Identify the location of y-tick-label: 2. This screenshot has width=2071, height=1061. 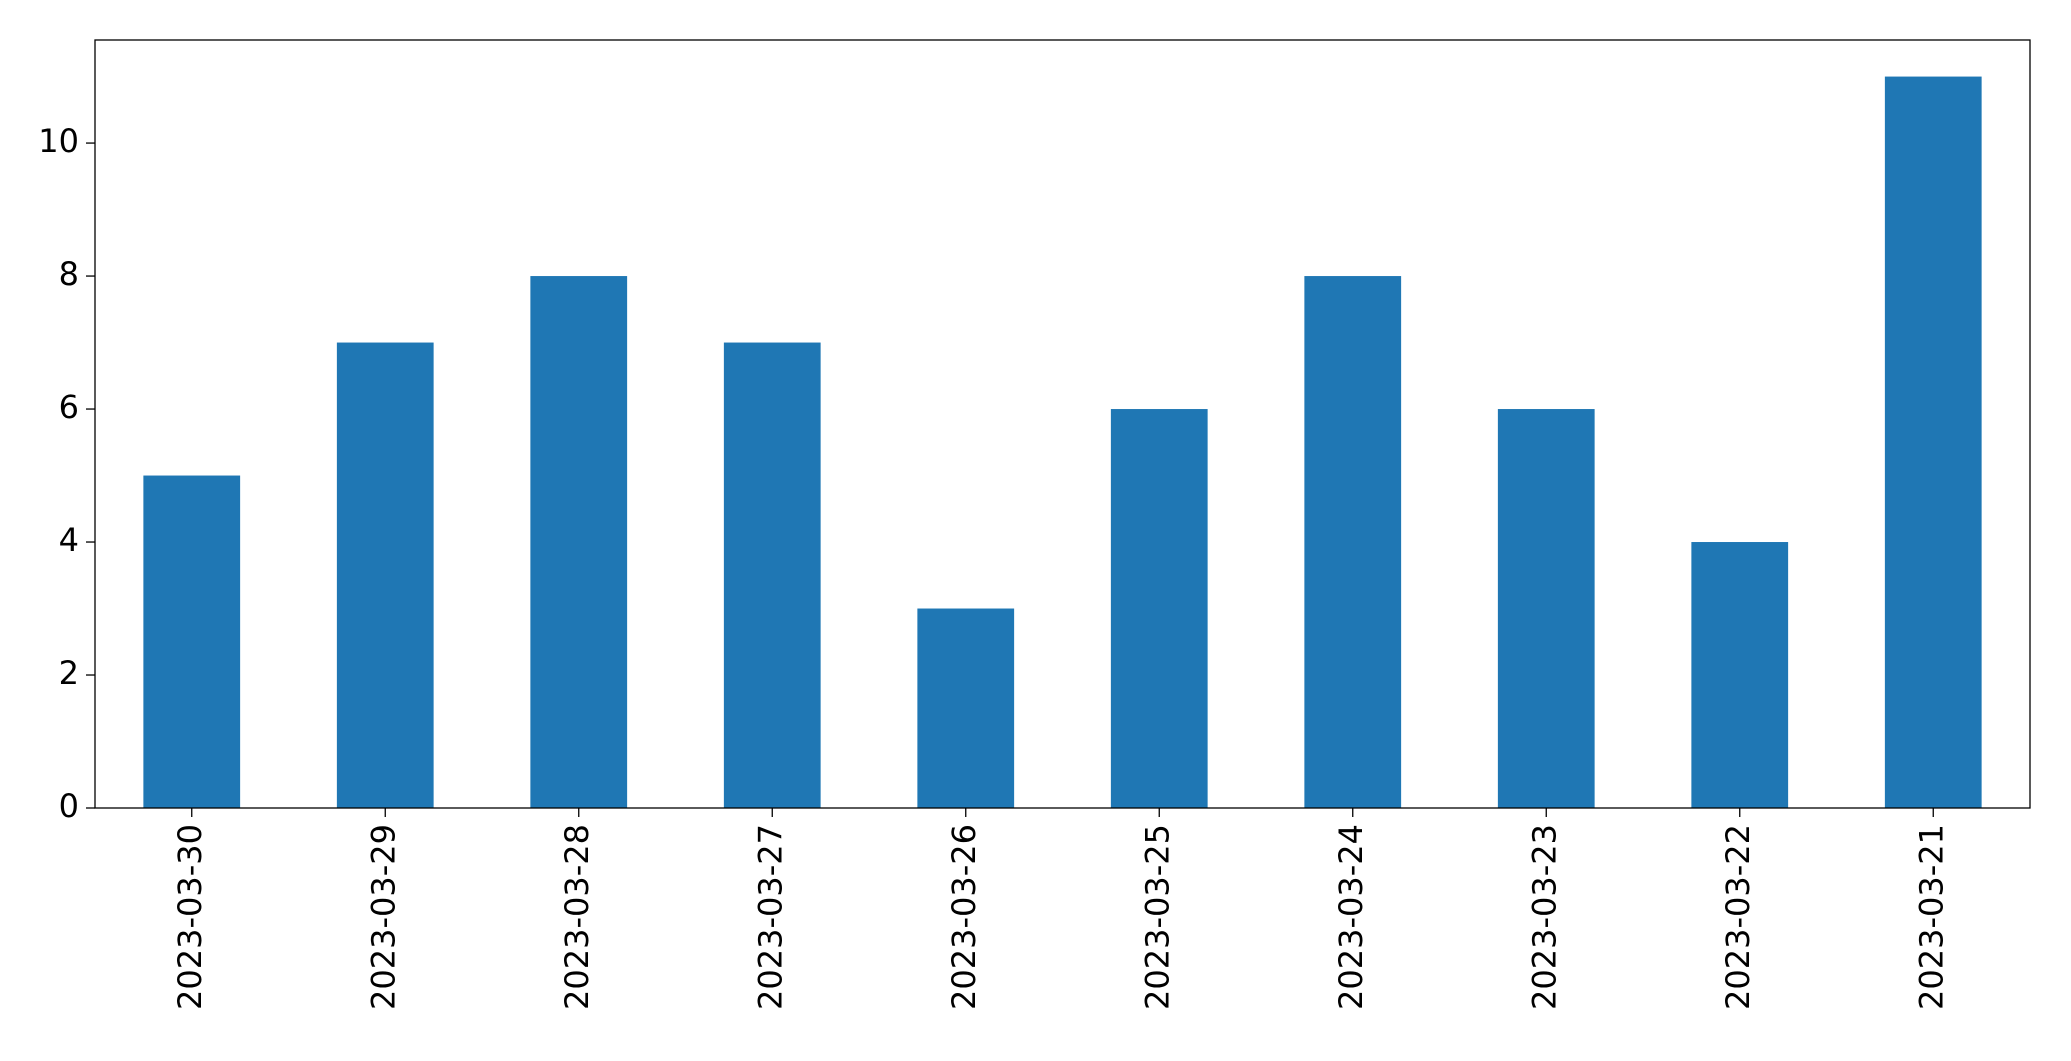
(69, 673).